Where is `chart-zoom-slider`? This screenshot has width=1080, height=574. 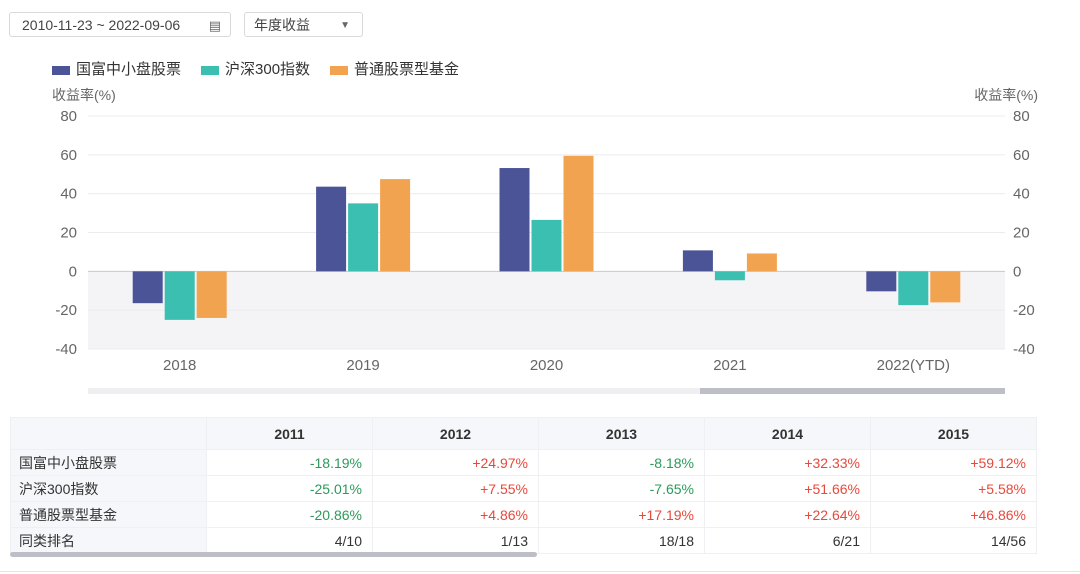 chart-zoom-slider is located at coordinates (852, 391).